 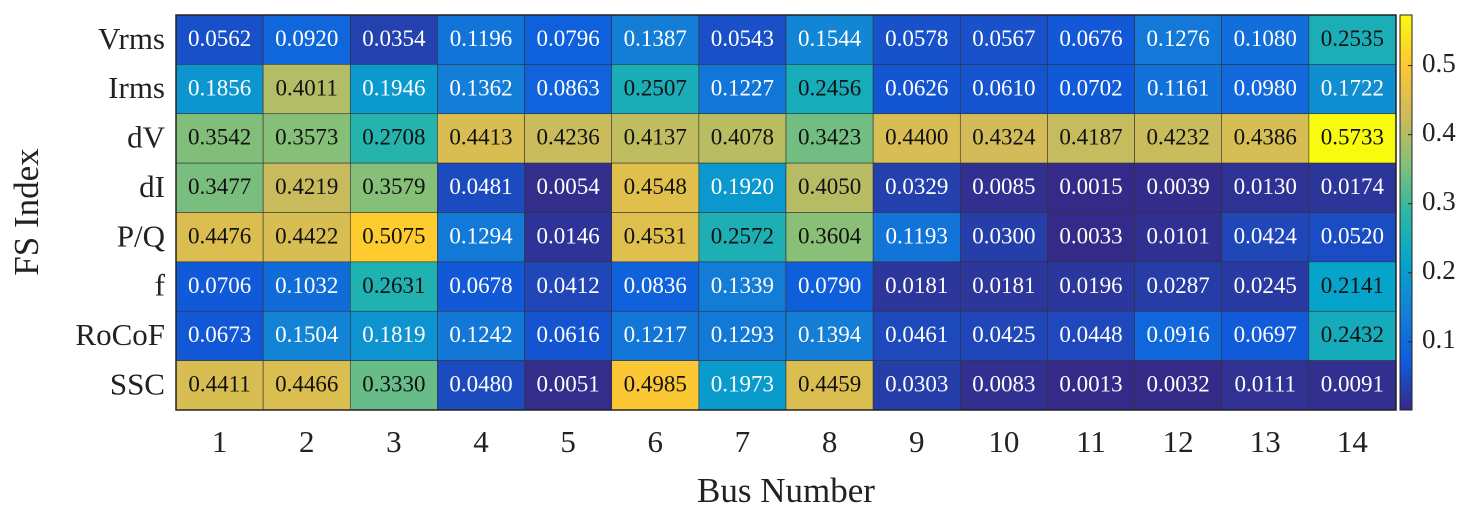 I want to click on cell-label: 0.1856, so click(x=219, y=87).